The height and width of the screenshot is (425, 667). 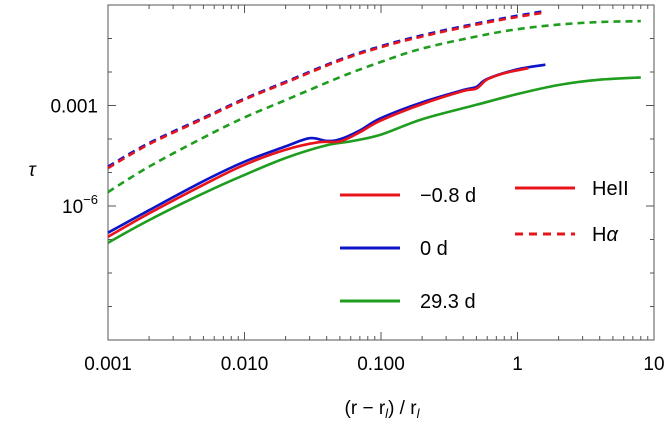 What do you see at coordinates (653, 364) in the screenshot?
I see `x-tick-label: 10` at bounding box center [653, 364].